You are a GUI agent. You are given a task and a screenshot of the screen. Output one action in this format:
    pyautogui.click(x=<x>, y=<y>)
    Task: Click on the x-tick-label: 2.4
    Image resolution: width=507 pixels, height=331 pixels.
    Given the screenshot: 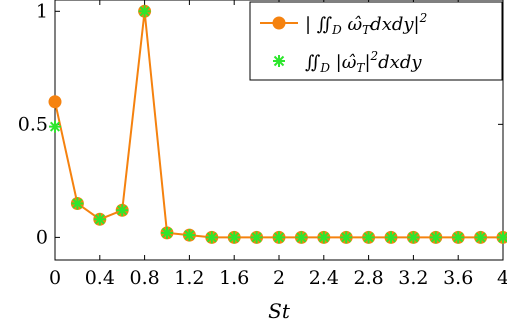 What is the action you would take?
    pyautogui.click(x=324, y=278)
    